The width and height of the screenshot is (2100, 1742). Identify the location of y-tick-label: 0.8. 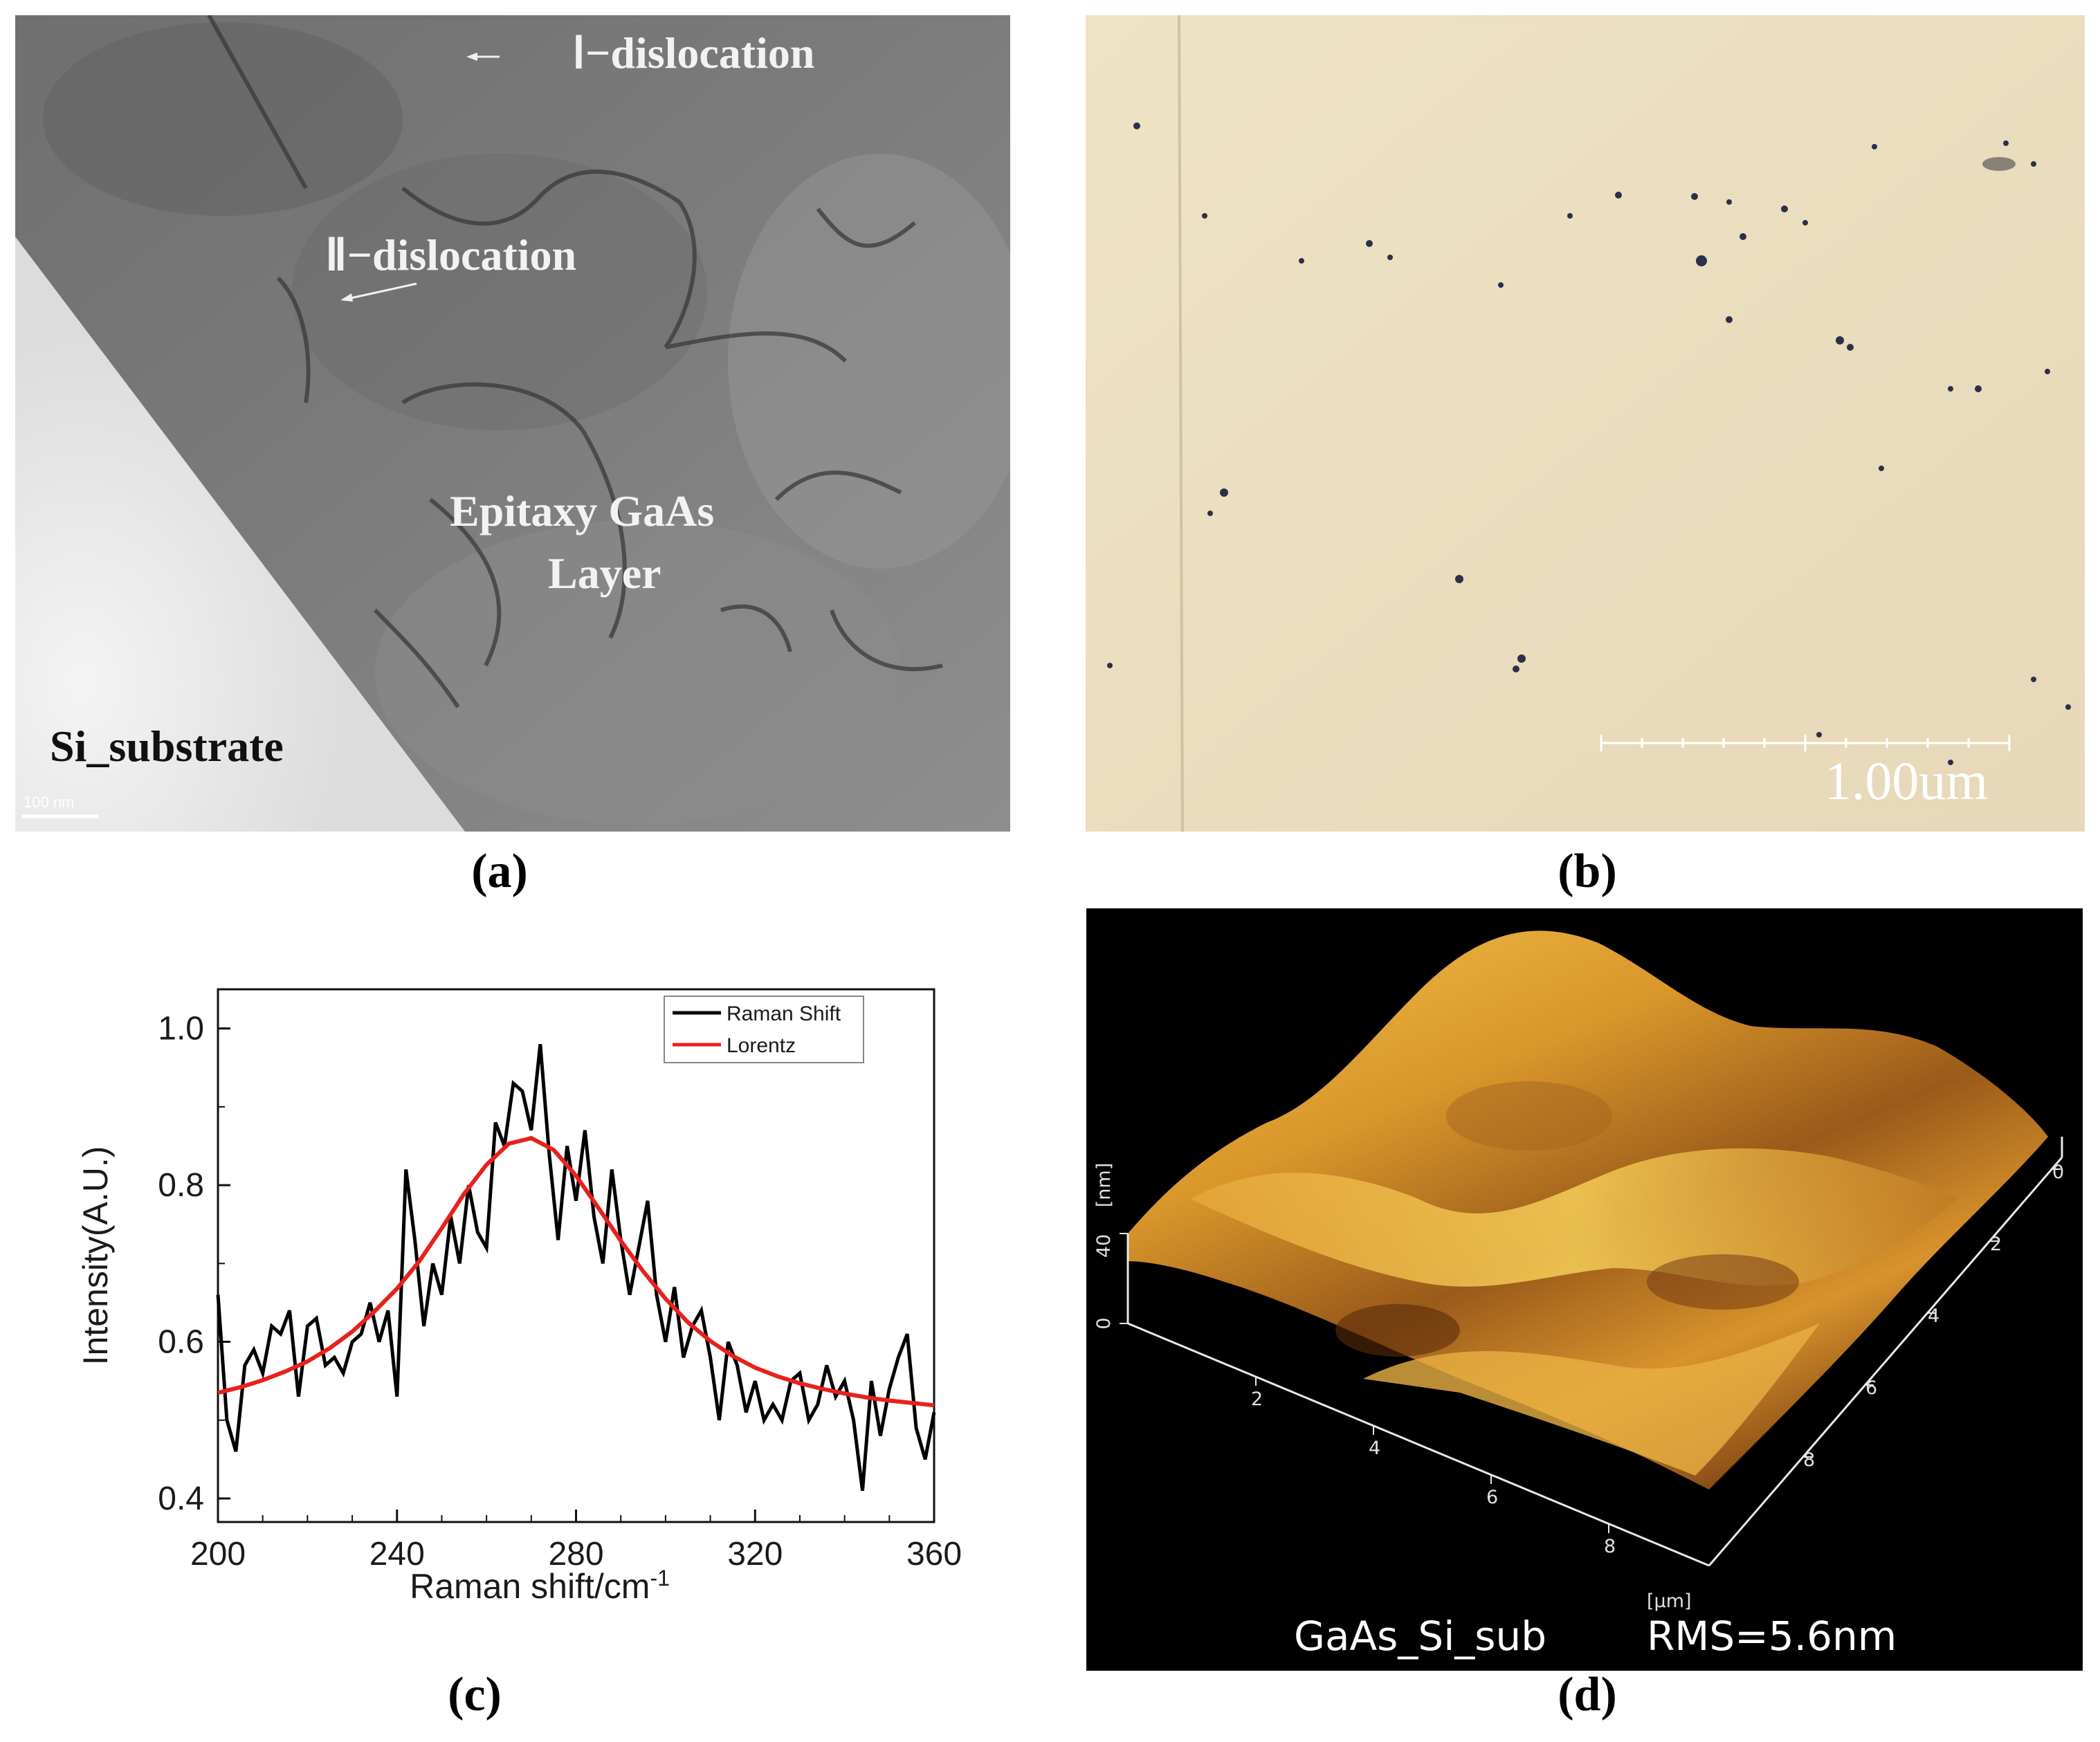
(181, 1185).